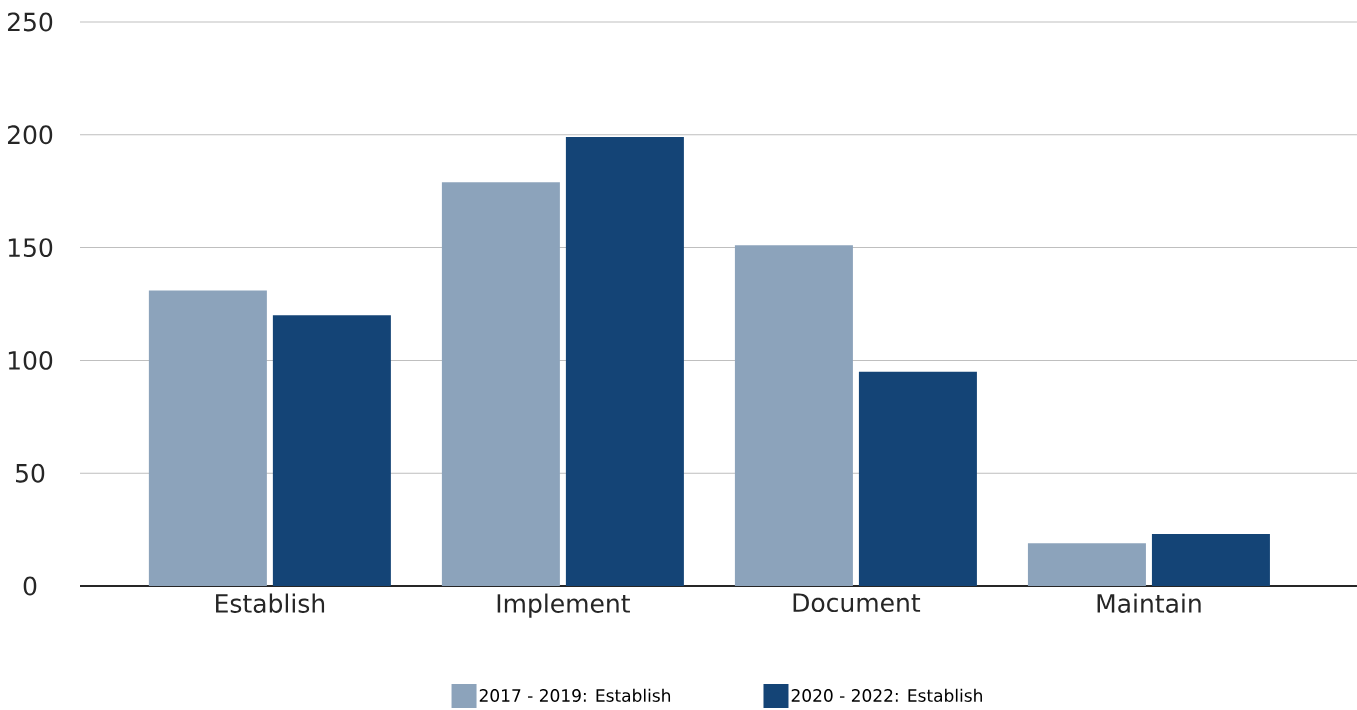 The width and height of the screenshot is (1357, 710). What do you see at coordinates (30, 22) in the screenshot?
I see `y-tick-label: 250` at bounding box center [30, 22].